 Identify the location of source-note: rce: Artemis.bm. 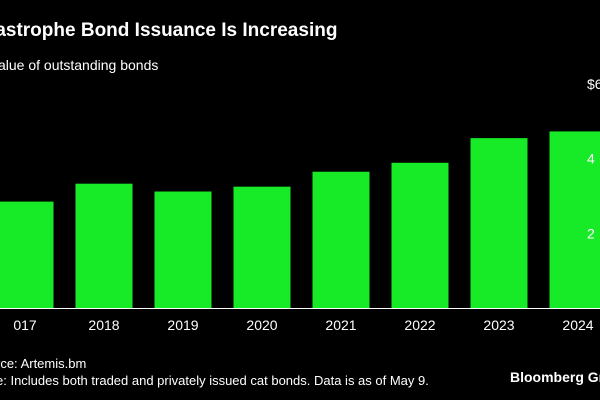
(43, 363).